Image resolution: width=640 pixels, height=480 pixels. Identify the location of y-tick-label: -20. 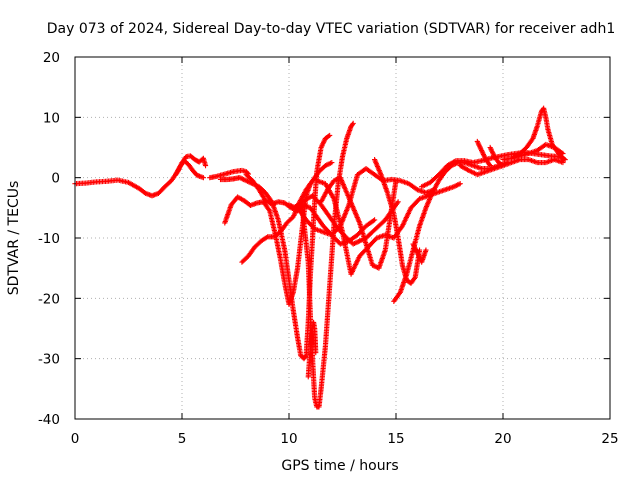
(49, 299).